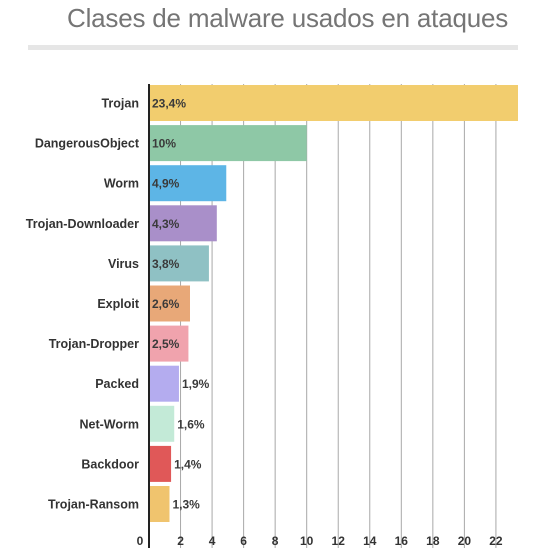  Describe the element at coordinates (166, 304) in the screenshot. I see `data-label: 2,6%` at that location.